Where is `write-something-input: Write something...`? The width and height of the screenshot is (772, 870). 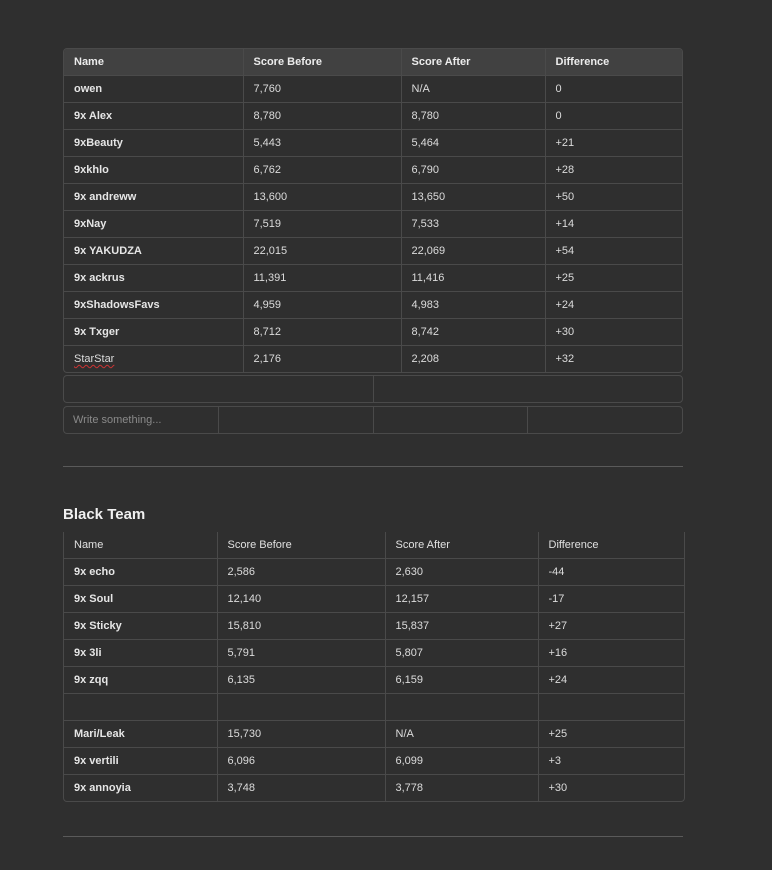
write-something-input: Write something... is located at coordinates (117, 420).